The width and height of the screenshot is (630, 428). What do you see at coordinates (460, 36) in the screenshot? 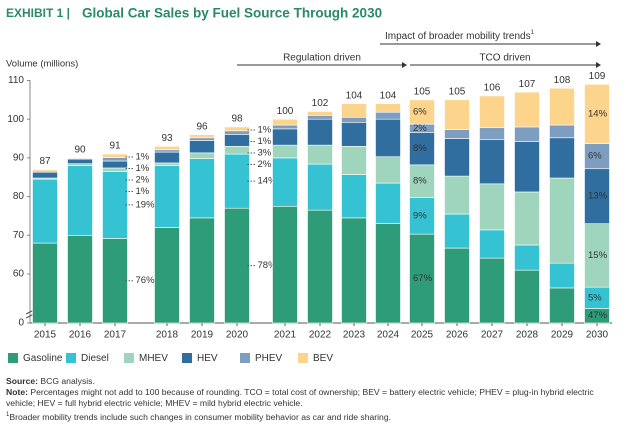
I see `annotation: Impact of broader mobility trends1` at bounding box center [460, 36].